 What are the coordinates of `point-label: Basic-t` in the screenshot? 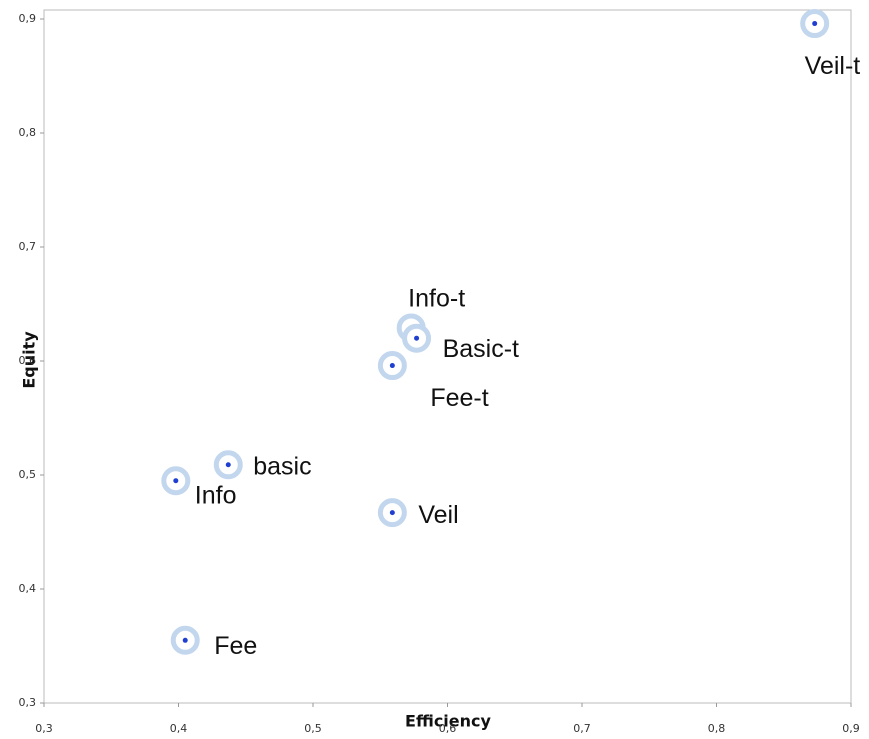 It's located at (481, 349).